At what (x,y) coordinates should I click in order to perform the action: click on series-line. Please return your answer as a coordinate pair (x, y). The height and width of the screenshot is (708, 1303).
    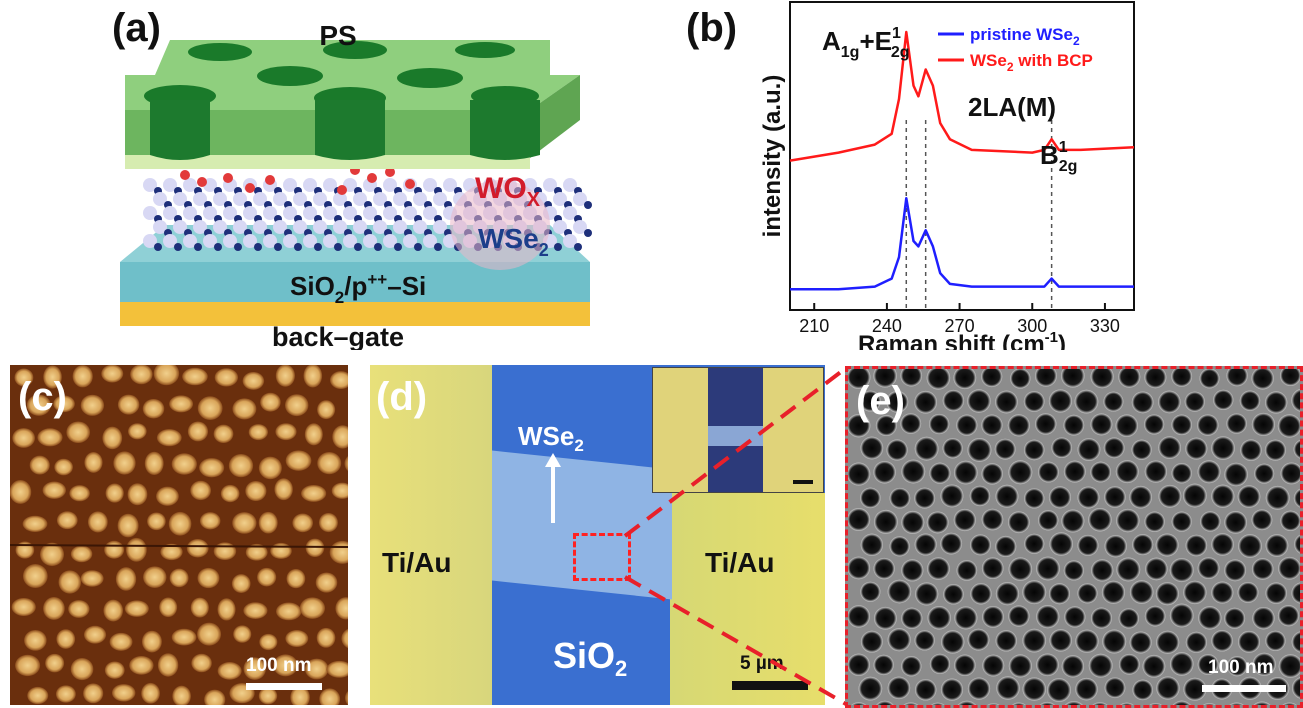
    Looking at the image, I should click on (962, 243).